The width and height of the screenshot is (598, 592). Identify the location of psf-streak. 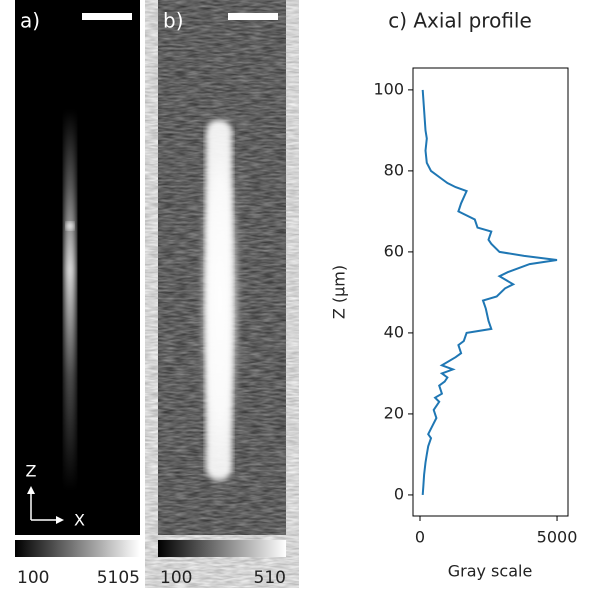
(70, 300).